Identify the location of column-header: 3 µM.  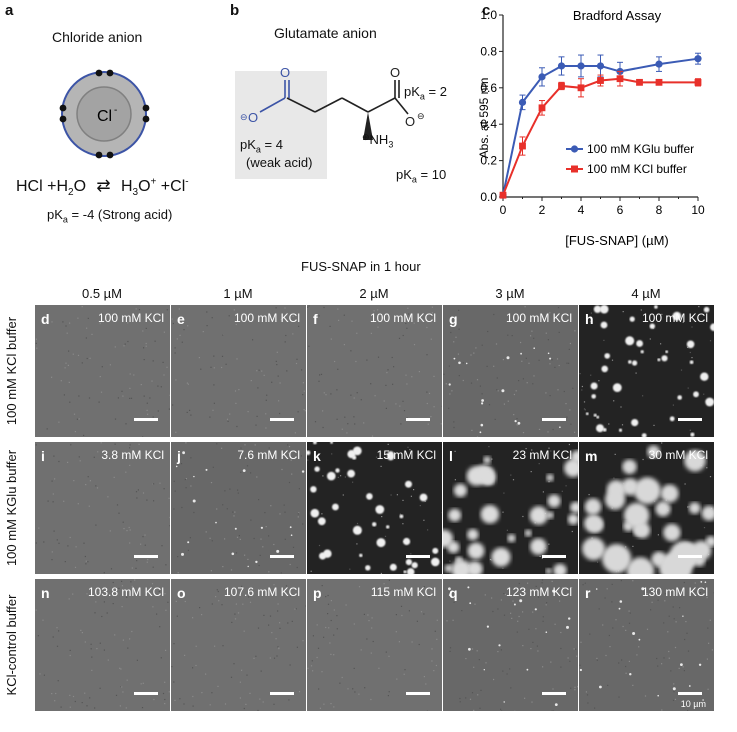
(510, 293).